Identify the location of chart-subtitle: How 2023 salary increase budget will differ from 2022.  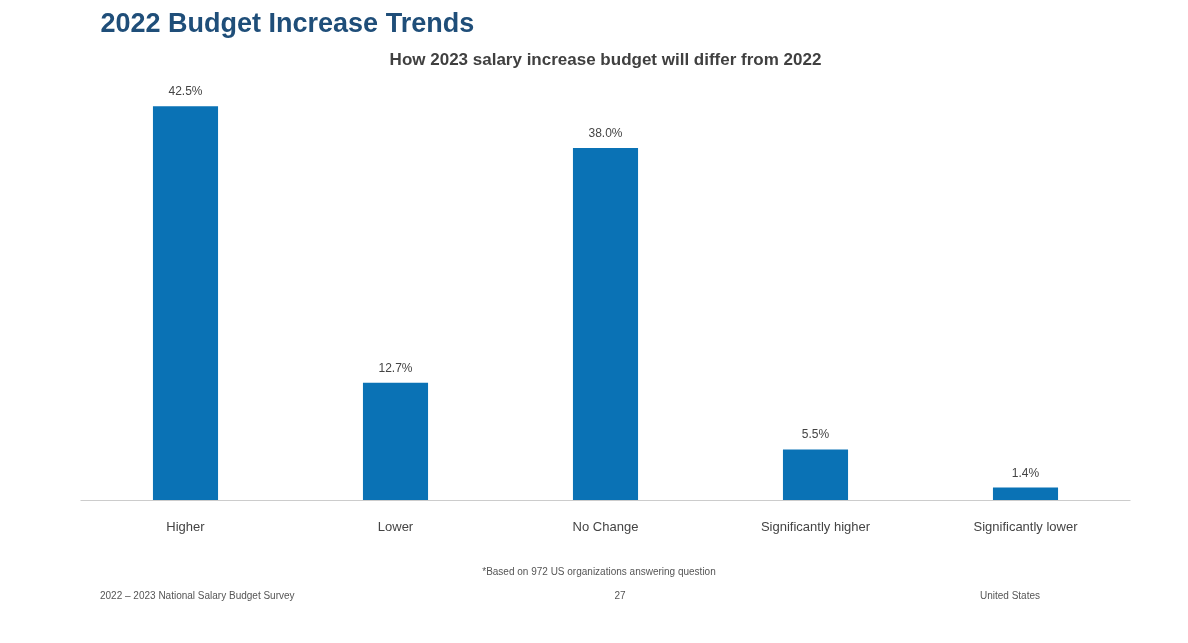
(605, 59).